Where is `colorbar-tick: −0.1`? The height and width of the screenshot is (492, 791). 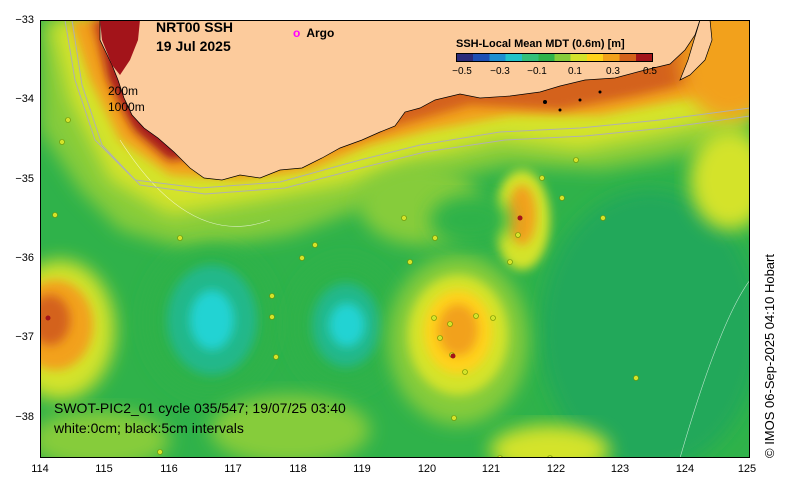
colorbar-tick: −0.1 is located at coordinates (537, 71).